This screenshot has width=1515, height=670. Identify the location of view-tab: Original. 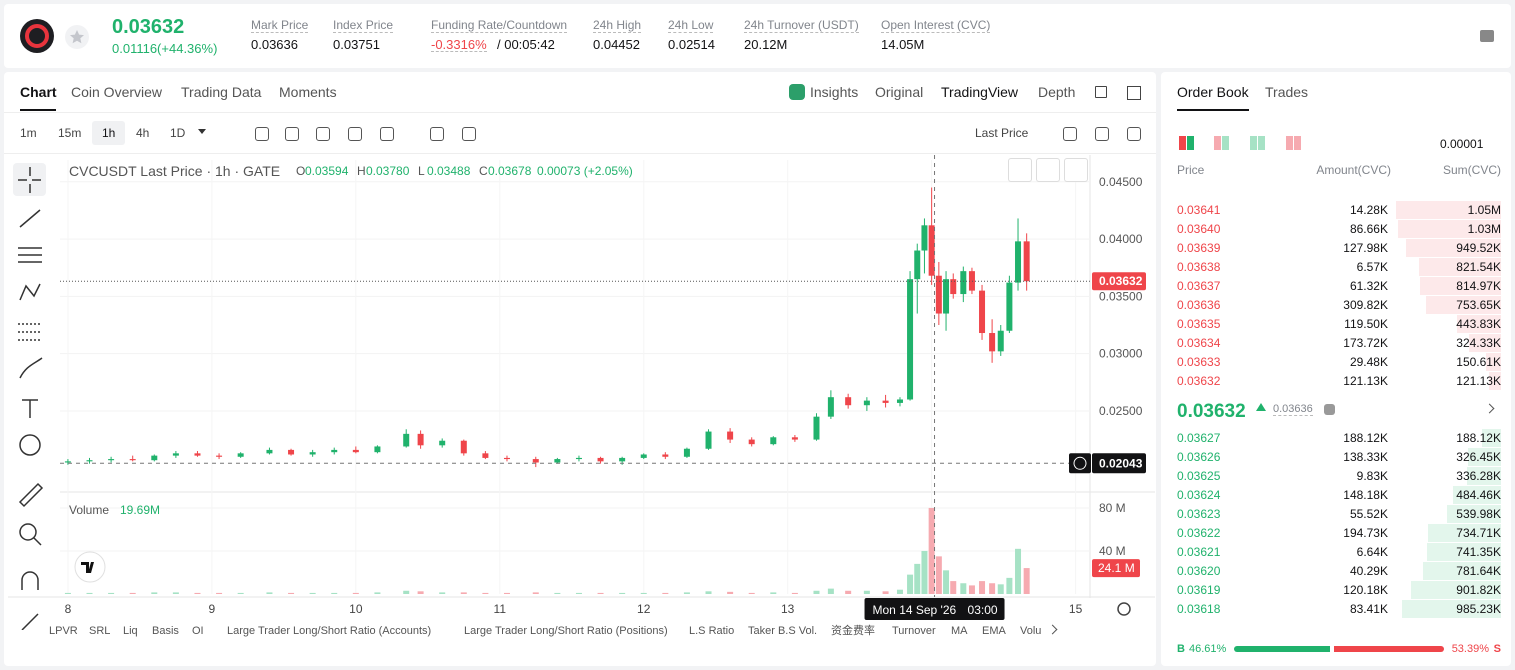
(899, 92).